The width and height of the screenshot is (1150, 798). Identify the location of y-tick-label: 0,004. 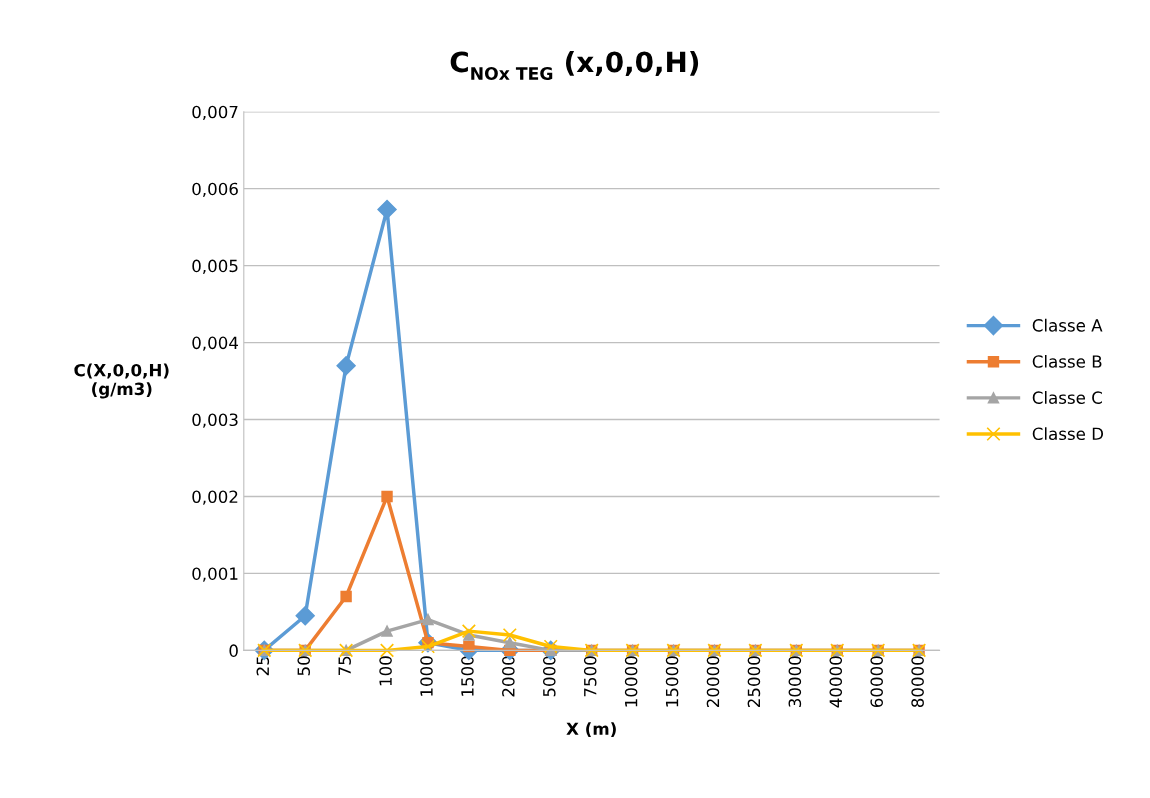
(215, 343).